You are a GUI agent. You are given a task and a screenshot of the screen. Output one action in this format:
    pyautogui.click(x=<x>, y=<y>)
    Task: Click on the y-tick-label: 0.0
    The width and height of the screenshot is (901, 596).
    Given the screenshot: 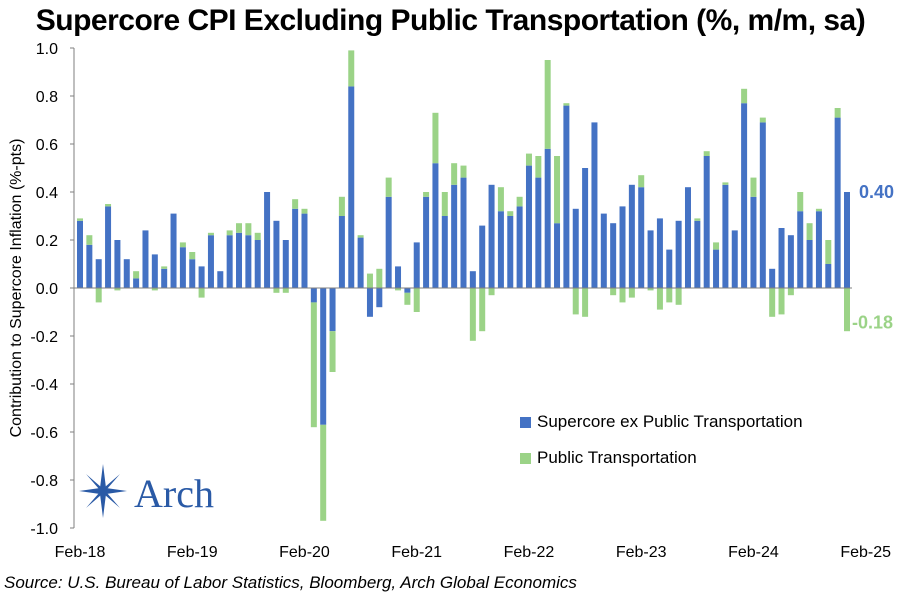 What is the action you would take?
    pyautogui.click(x=47, y=289)
    